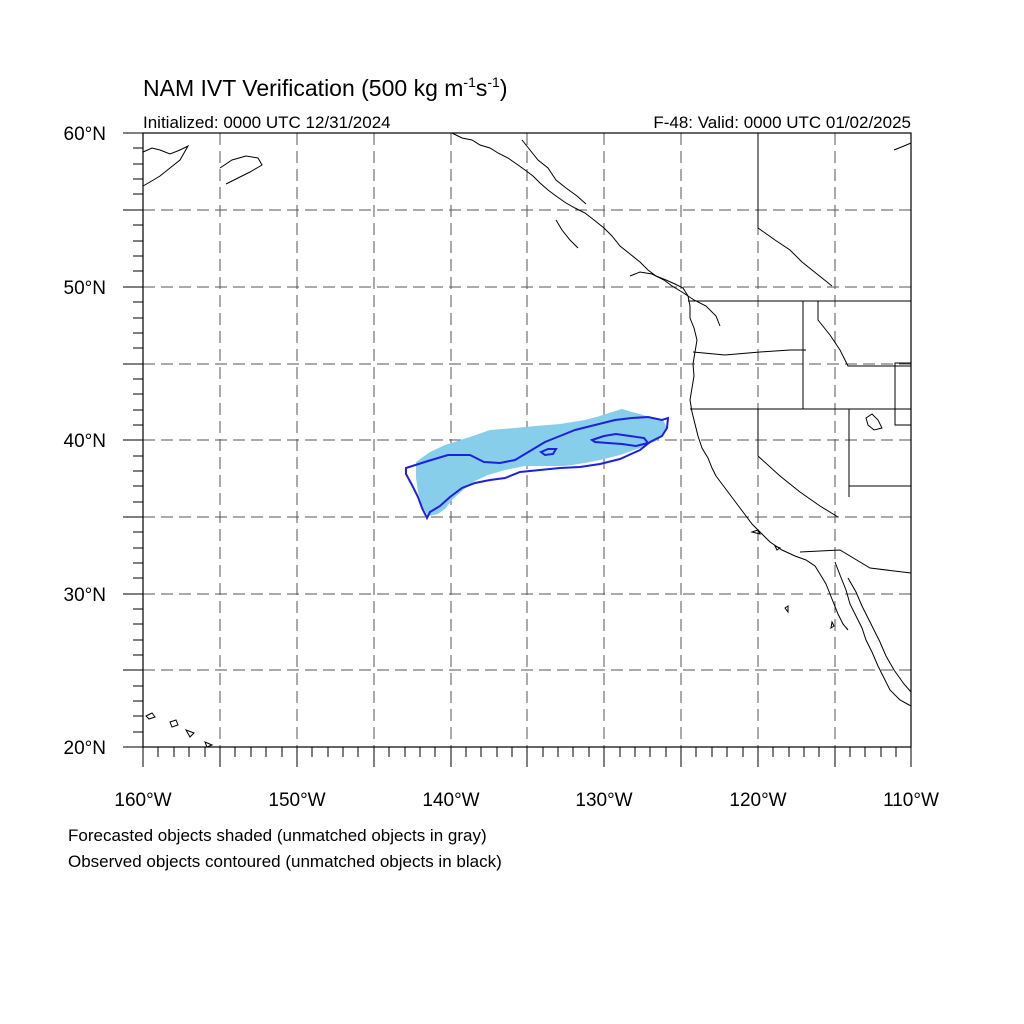 This screenshot has height=1024, width=1024. I want to click on lat-label-40n: 40°N, so click(85, 441).